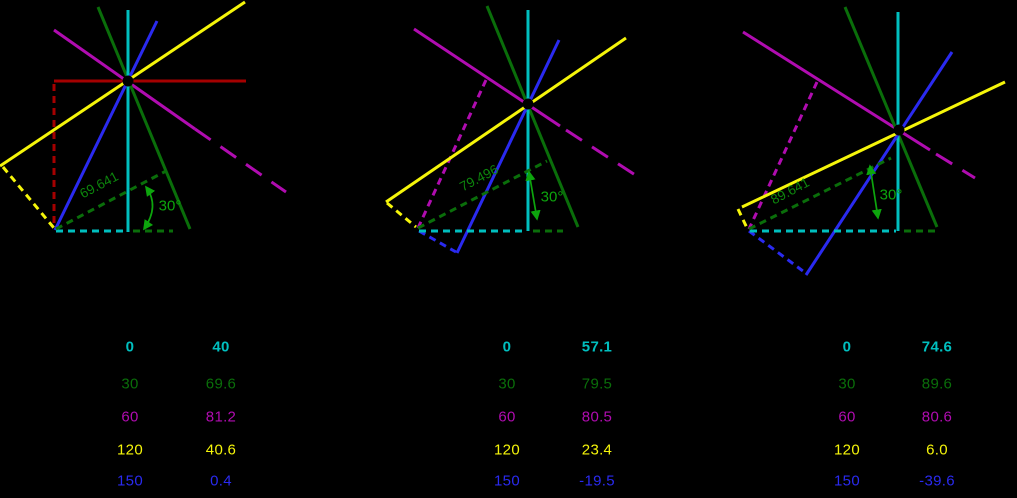  What do you see at coordinates (487, 77) in the screenshot?
I see `gauge-60-line` at bounding box center [487, 77].